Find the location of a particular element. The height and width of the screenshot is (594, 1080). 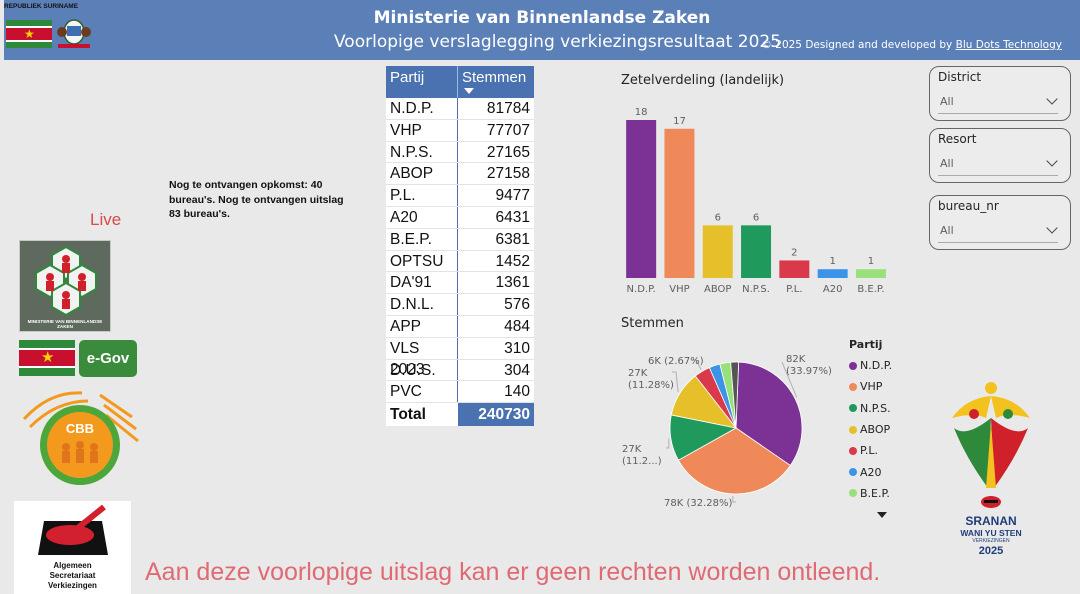

legend-label: A20 is located at coordinates (871, 472).